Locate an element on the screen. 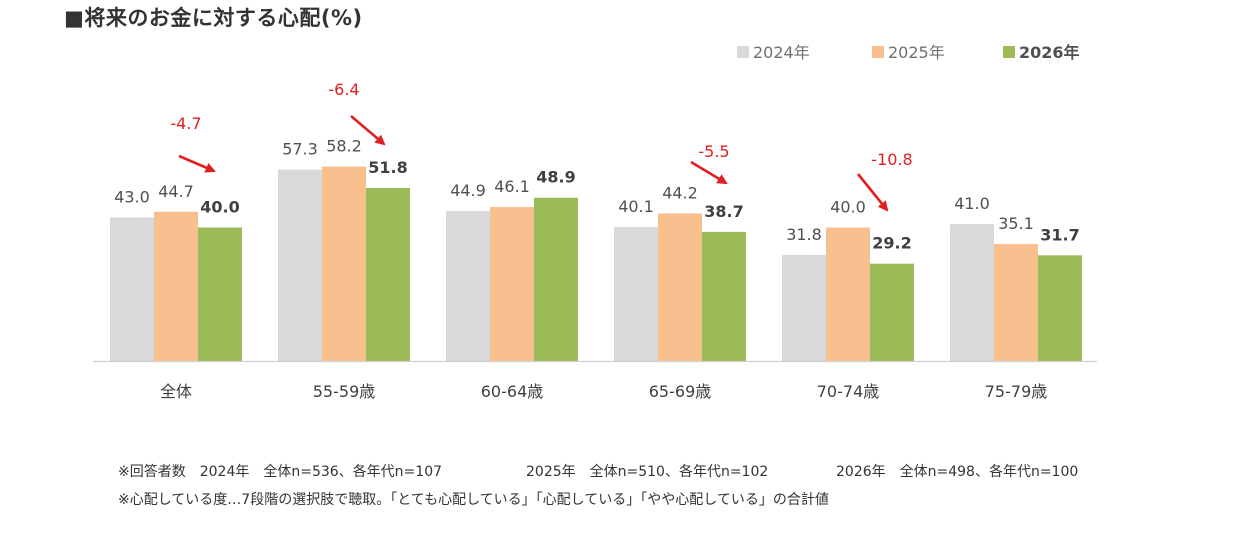  footnote-respondents-2024: ※回答者数 2024年 全体n=536、各年代n=107 is located at coordinates (280, 472).